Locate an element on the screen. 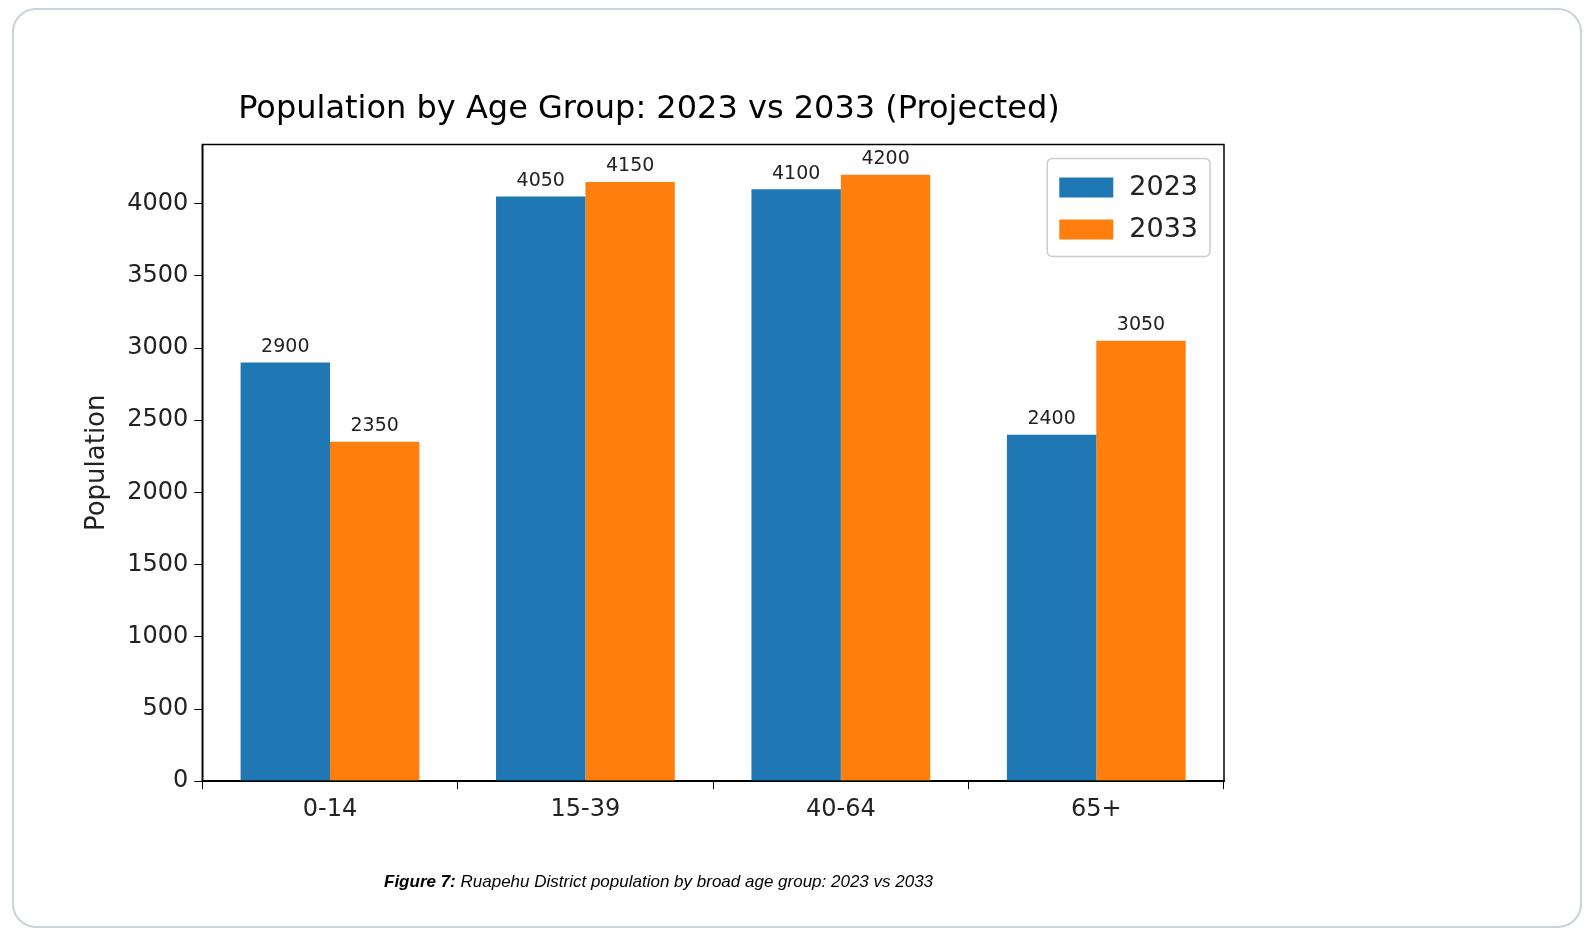 The width and height of the screenshot is (1586, 943). legend-label: 2023 is located at coordinates (1164, 186).